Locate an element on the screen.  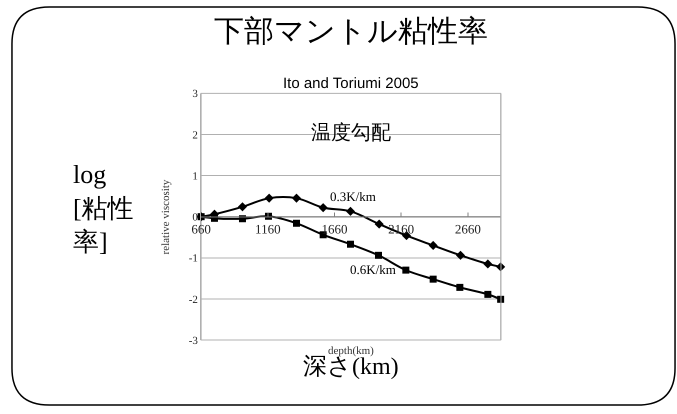
x-tick-label: 2660 is located at coordinates (467, 228).